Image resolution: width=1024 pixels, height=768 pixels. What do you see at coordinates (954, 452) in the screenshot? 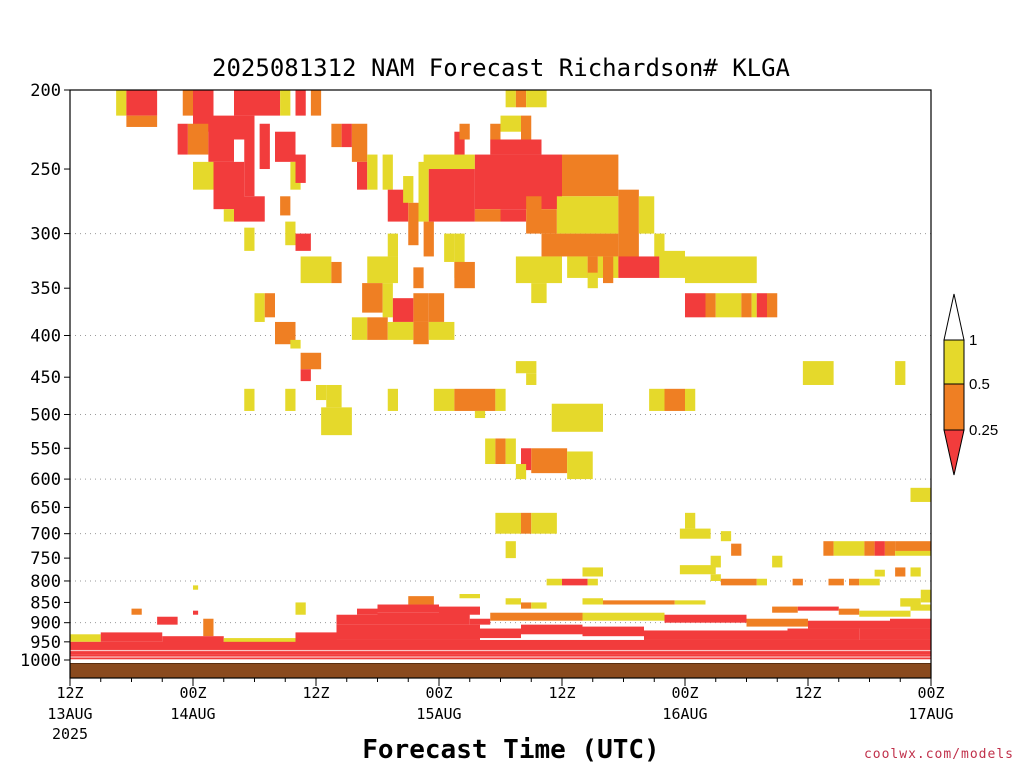
I see `colorbar-bottom-arrow` at bounding box center [954, 452].